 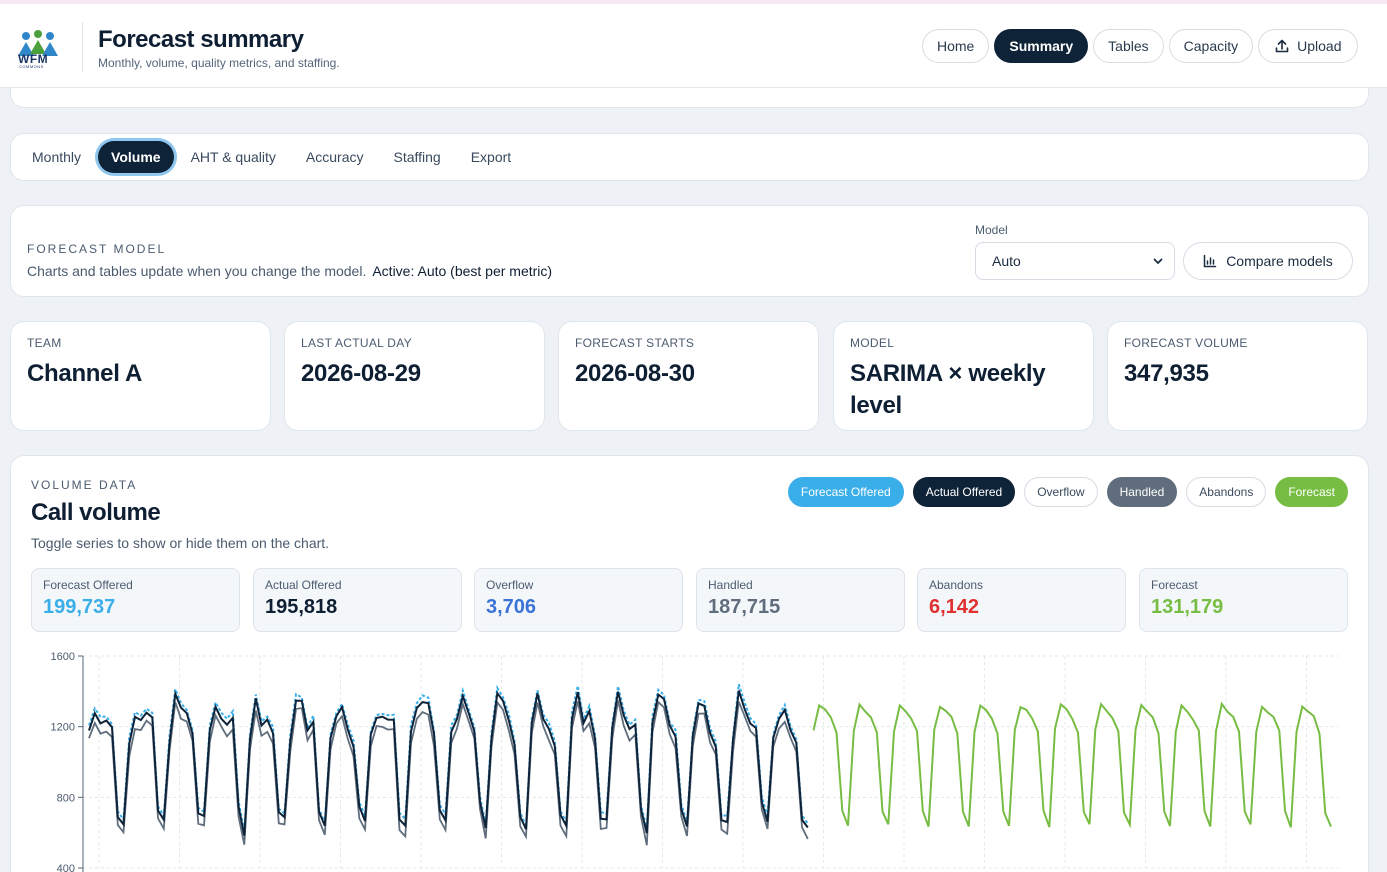 What do you see at coordinates (954, 607) in the screenshot?
I see `total-value: 6,142` at bounding box center [954, 607].